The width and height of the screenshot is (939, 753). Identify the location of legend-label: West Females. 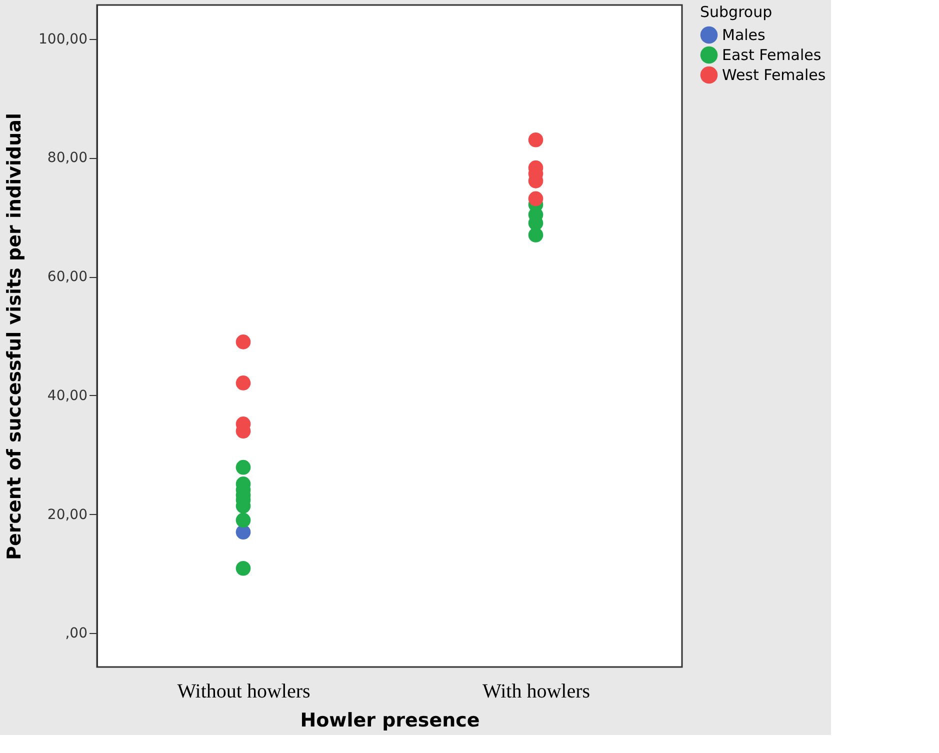
(774, 75).